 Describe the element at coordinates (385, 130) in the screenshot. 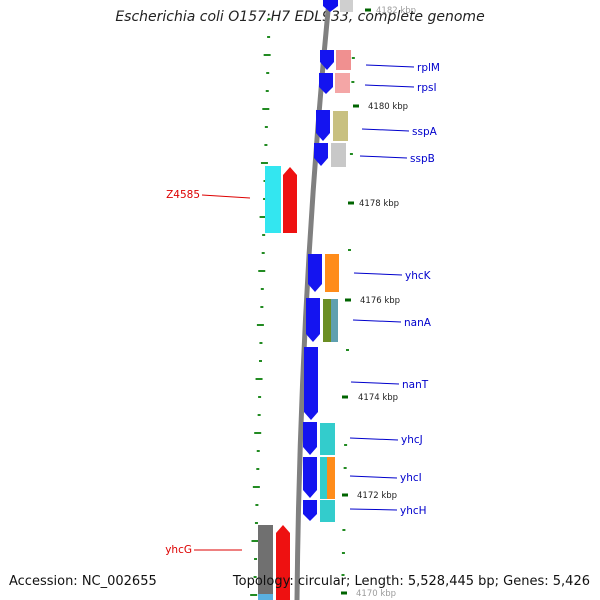

I see `gene-sspA-leader-line` at that location.